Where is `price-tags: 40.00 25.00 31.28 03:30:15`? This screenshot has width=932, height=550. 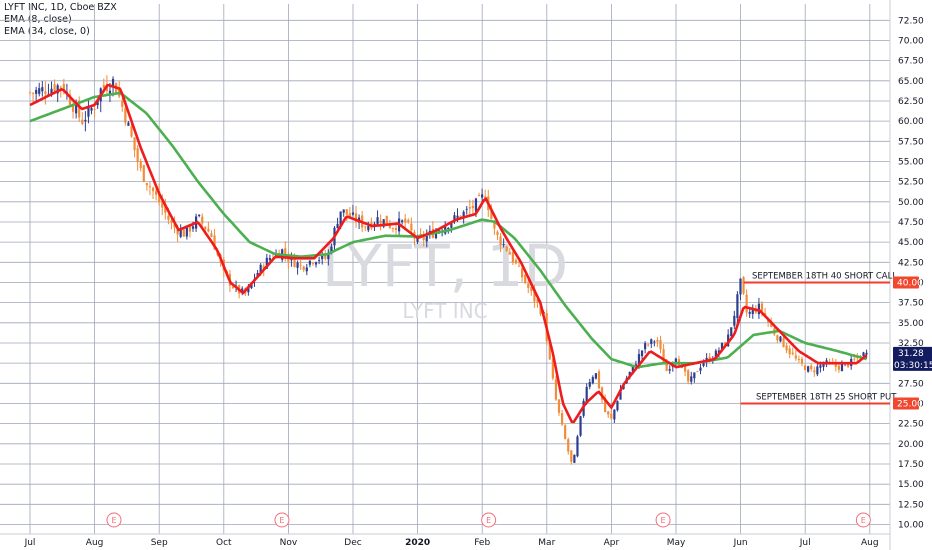 price-tags: 40.00 25.00 31.28 03:30:15 is located at coordinates (912, 343).